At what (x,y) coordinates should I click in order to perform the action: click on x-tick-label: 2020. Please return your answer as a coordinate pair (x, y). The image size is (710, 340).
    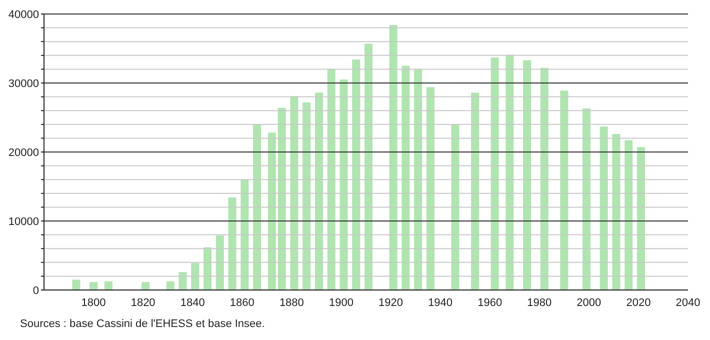
    Looking at the image, I should click on (638, 302).